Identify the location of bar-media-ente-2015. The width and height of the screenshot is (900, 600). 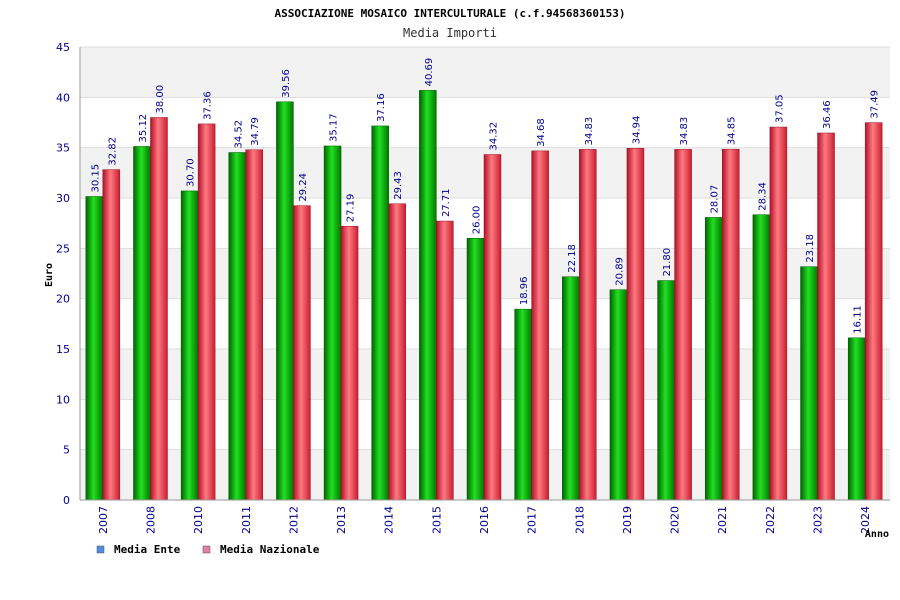
(428, 295).